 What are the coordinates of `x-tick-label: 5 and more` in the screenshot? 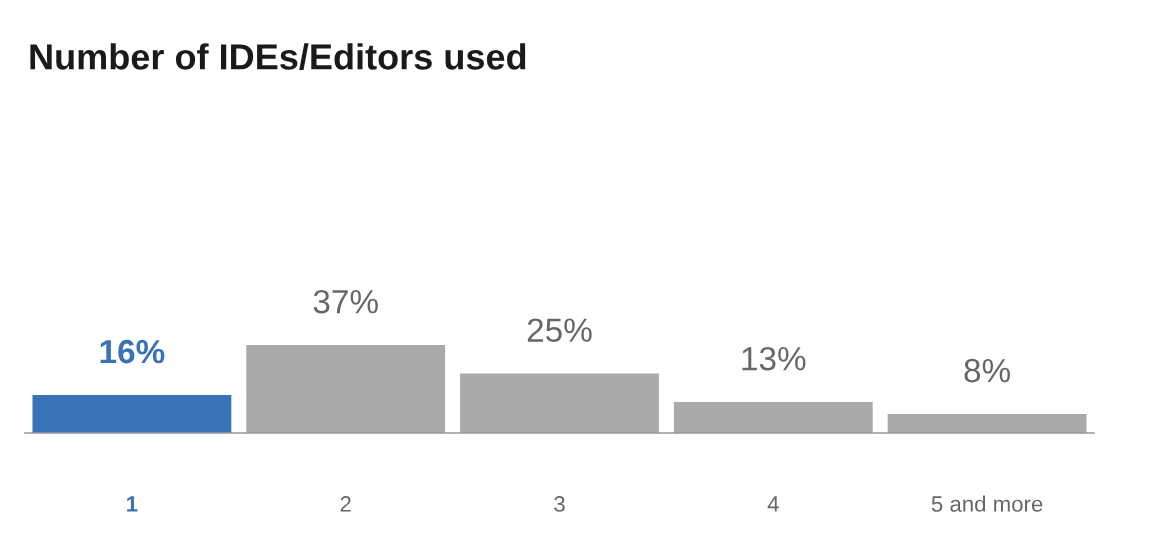 It's located at (987, 503).